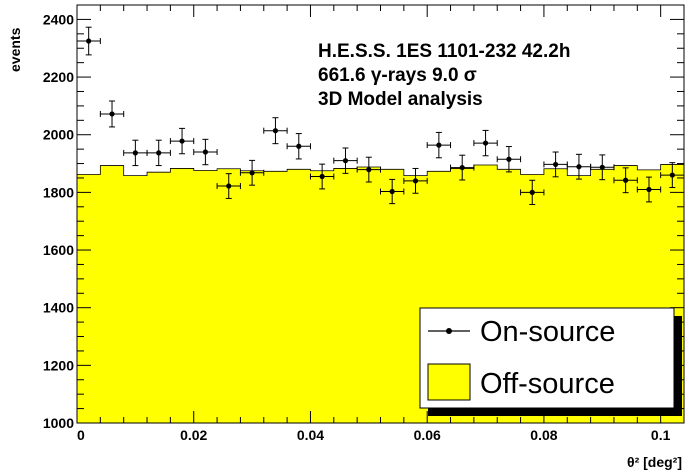 Image resolution: width=686 pixels, height=472 pixels. Describe the element at coordinates (58, 423) in the screenshot. I see `y-tick-label: 1000` at that location.